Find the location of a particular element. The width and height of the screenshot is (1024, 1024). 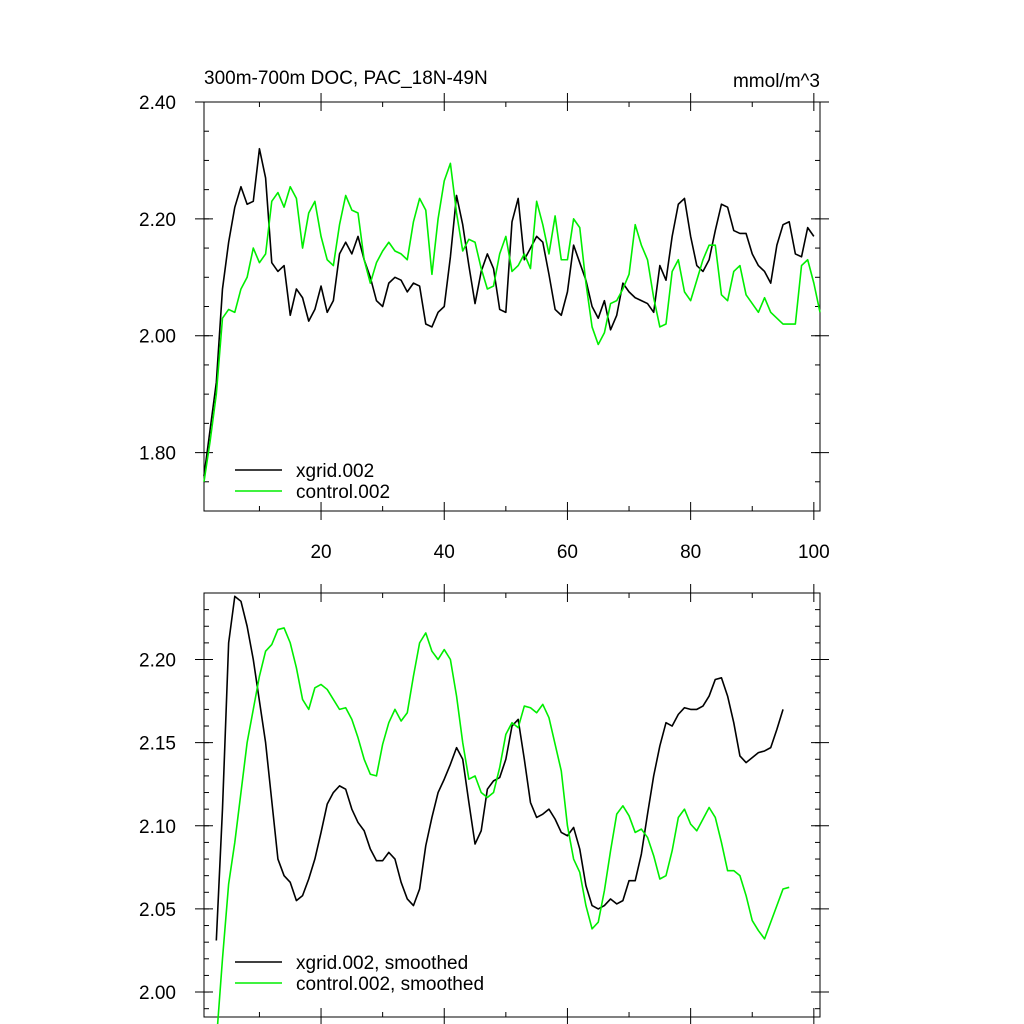

y-tick-label: 2.10 is located at coordinates (157, 827).